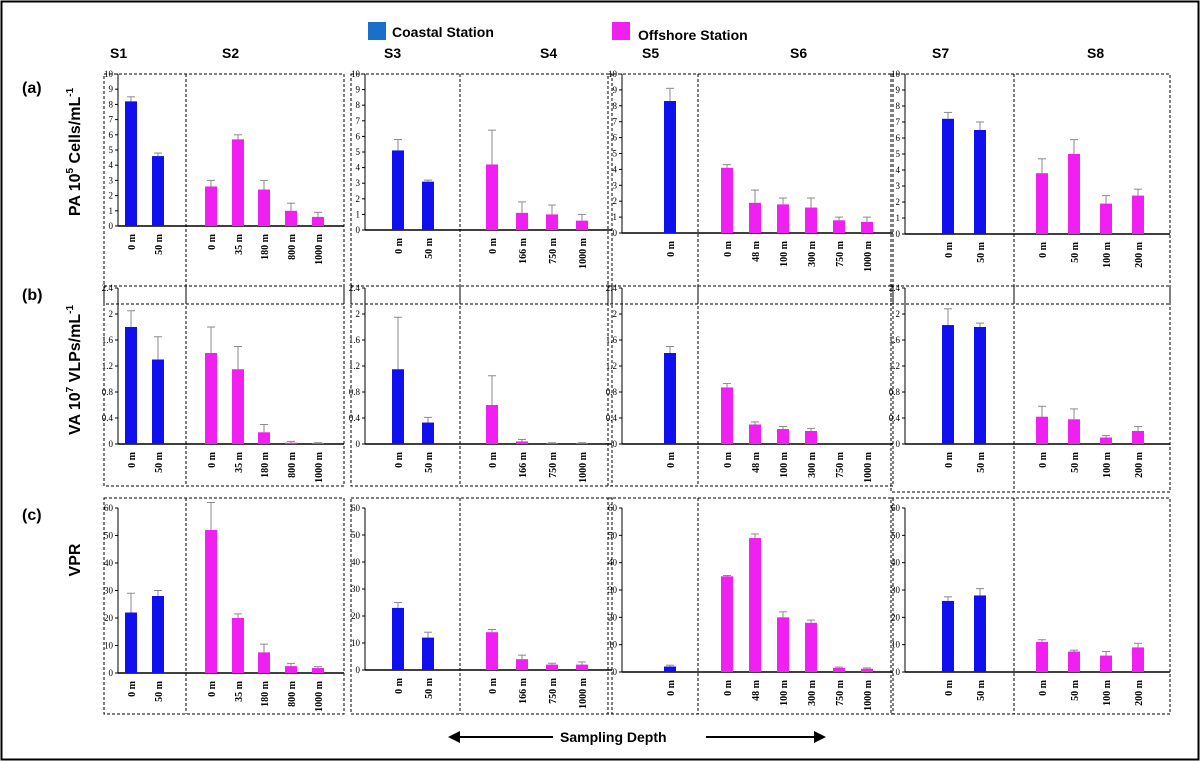 This screenshot has height=761, width=1200. Describe the element at coordinates (553, 464) in the screenshot. I see `x-tick-label-b2-s4-2: 750 m` at that location.